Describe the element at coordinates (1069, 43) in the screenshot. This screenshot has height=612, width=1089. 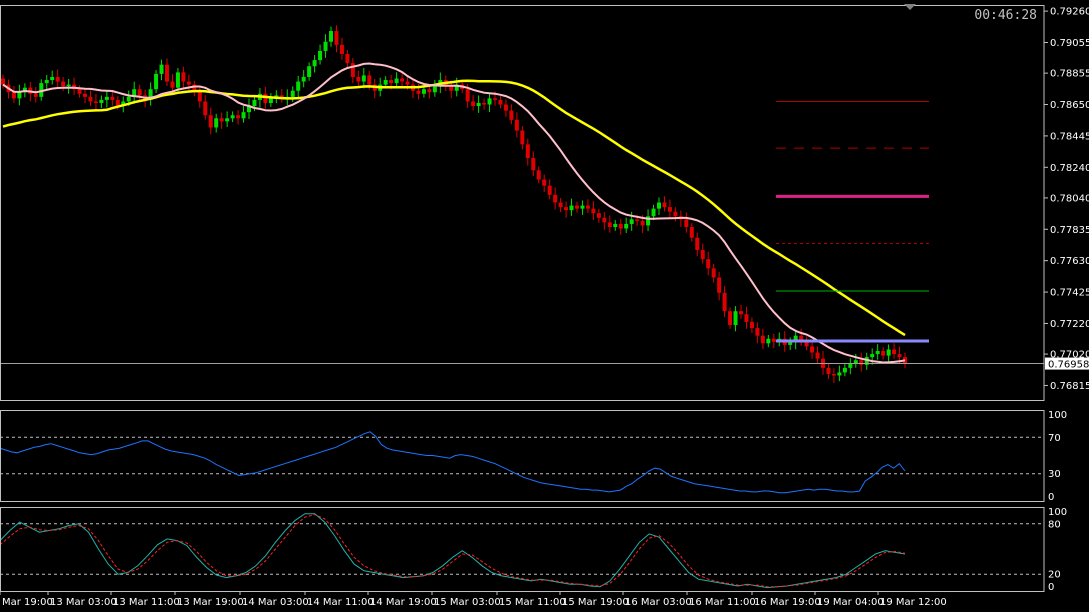
I see `price-tick-label: 0.79055` at that location.